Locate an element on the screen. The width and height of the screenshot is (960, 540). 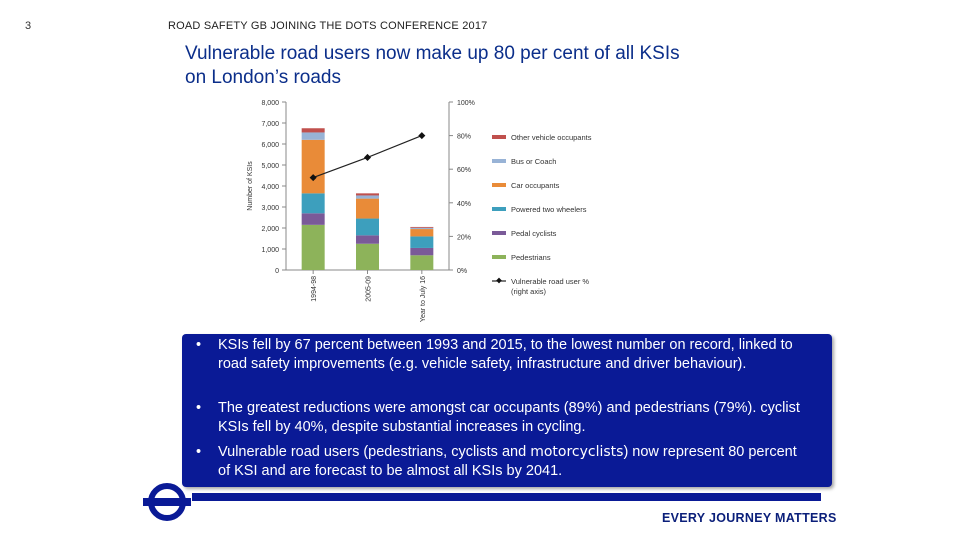
tfl-roundel-icon is located at coordinates (167, 502).